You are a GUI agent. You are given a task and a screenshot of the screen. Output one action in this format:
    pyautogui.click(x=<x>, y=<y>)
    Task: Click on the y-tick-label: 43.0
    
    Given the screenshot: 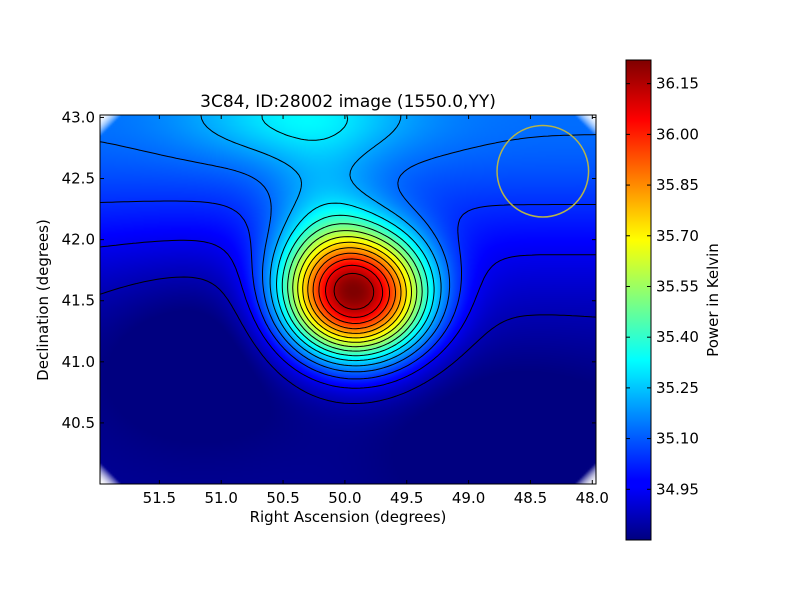 What is the action you would take?
    pyautogui.click(x=78, y=117)
    